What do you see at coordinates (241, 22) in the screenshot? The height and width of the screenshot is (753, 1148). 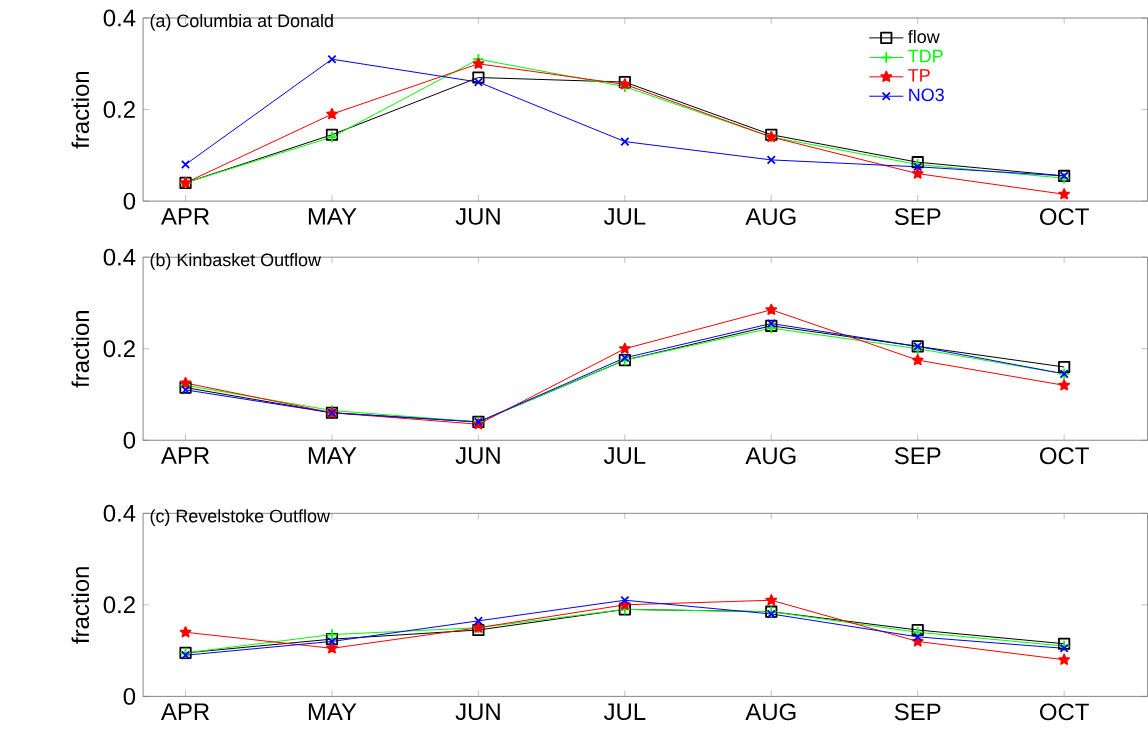 I see `chart-title: (a) Columbia at Donald` at bounding box center [241, 22].